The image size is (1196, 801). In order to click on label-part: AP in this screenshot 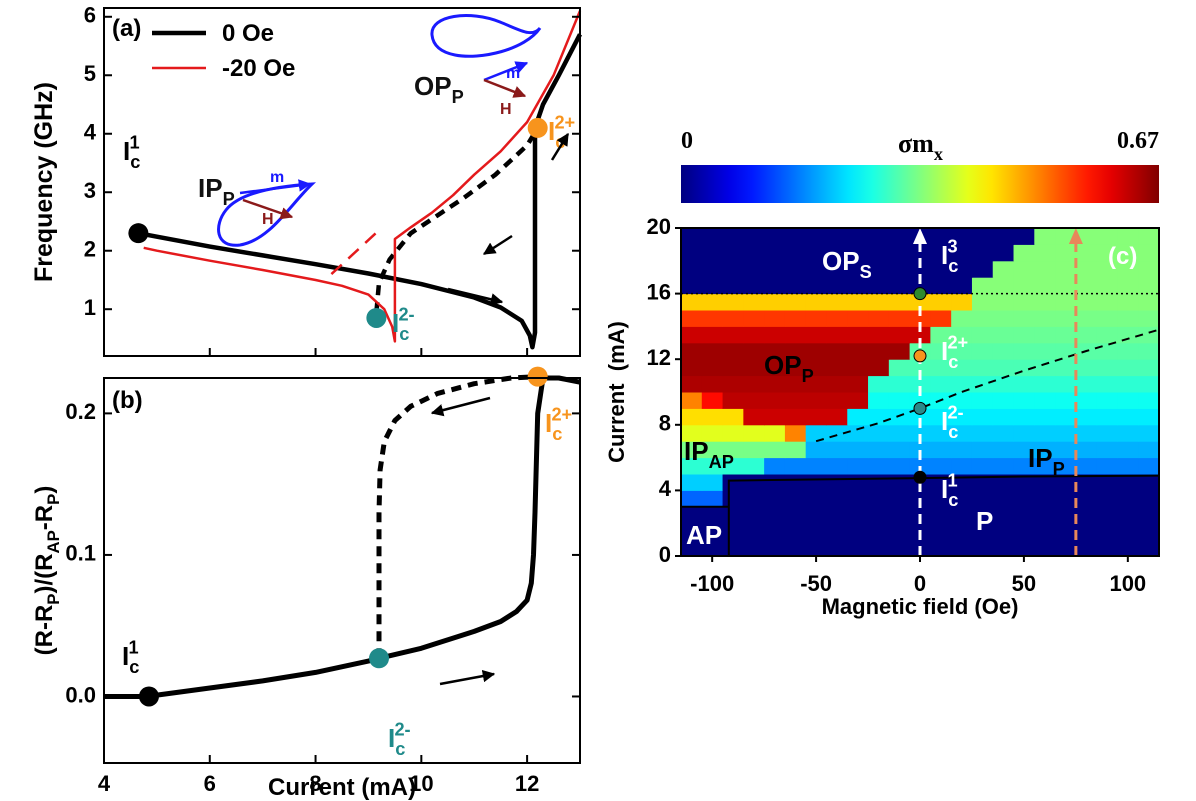, I will do `click(704, 535)`.